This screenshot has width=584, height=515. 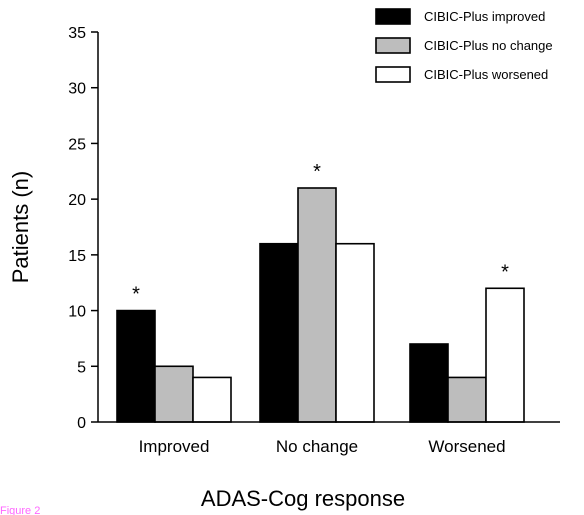 What do you see at coordinates (77, 144) in the screenshot?
I see `y-tick-label: 25` at bounding box center [77, 144].